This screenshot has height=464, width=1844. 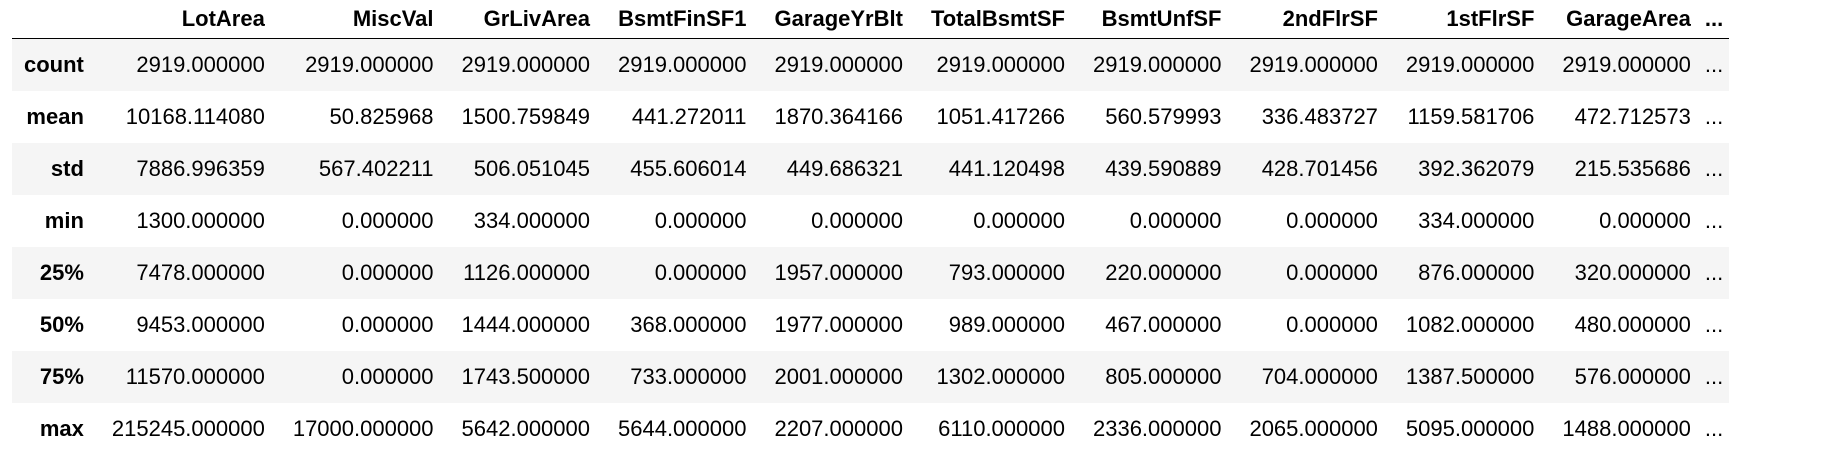 What do you see at coordinates (1163, 376) in the screenshot?
I see `table-cell: 805.000000` at bounding box center [1163, 376].